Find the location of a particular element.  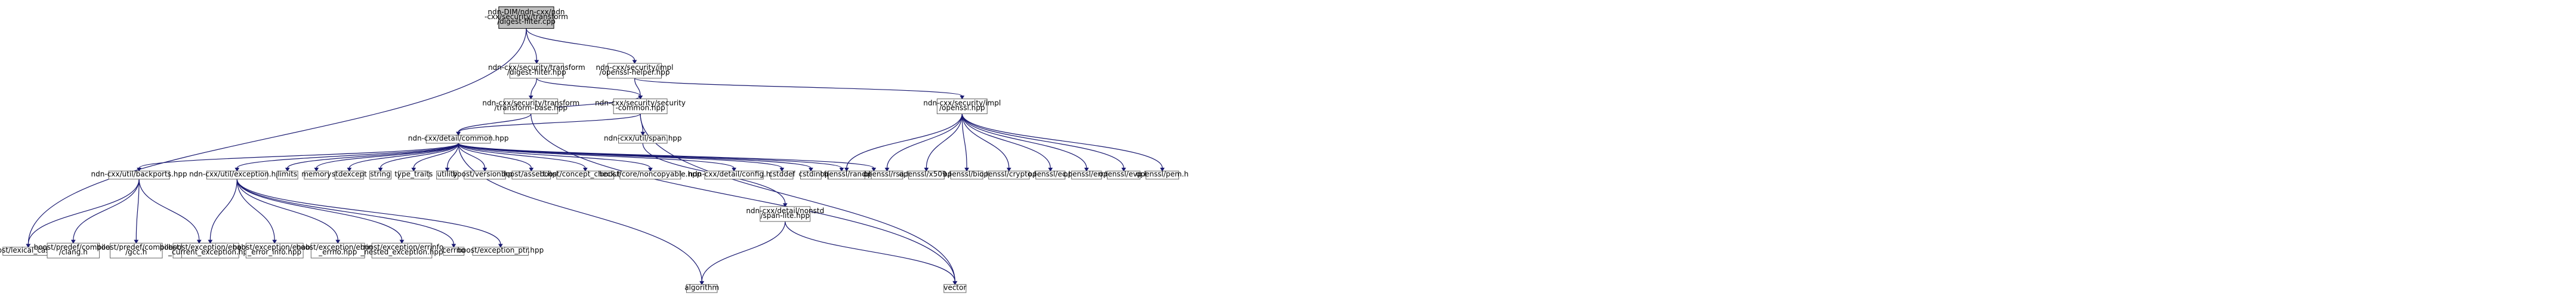

node-label-line: /transform-base.hpp is located at coordinates (531, 108).